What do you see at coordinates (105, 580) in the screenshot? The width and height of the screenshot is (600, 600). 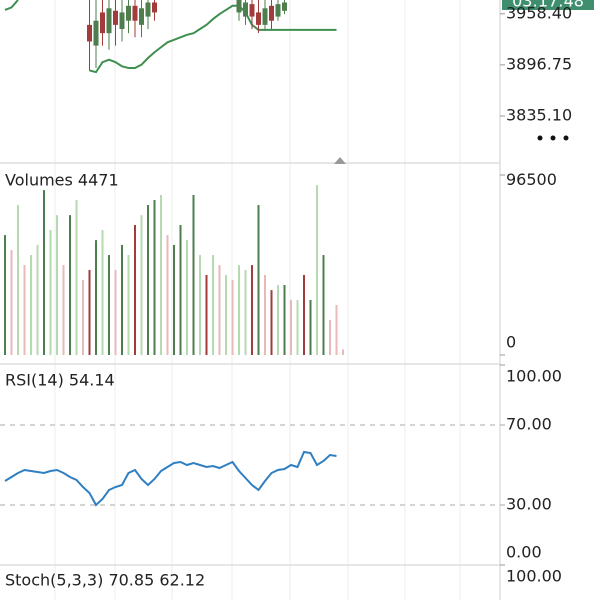 I see `stoch-title: Stoch(5,3,3) 70.85 62.12` at bounding box center [105, 580].